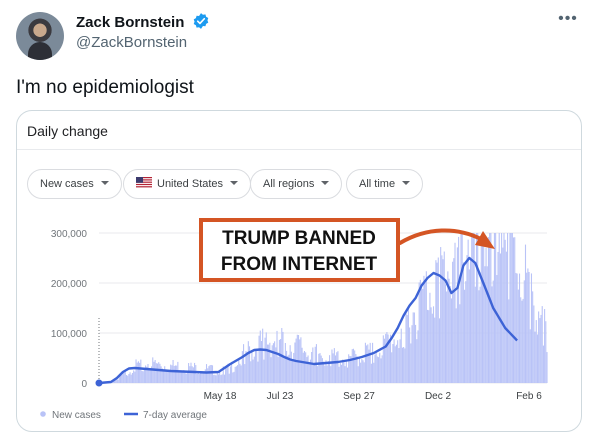  Describe the element at coordinates (84, 384) in the screenshot. I see `y-tick-label: 0` at that location.